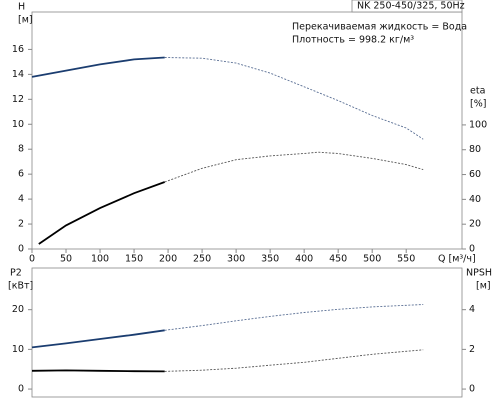 The width and height of the screenshot is (500, 400). I want to click on x-tick-label: 200, so click(168, 259).